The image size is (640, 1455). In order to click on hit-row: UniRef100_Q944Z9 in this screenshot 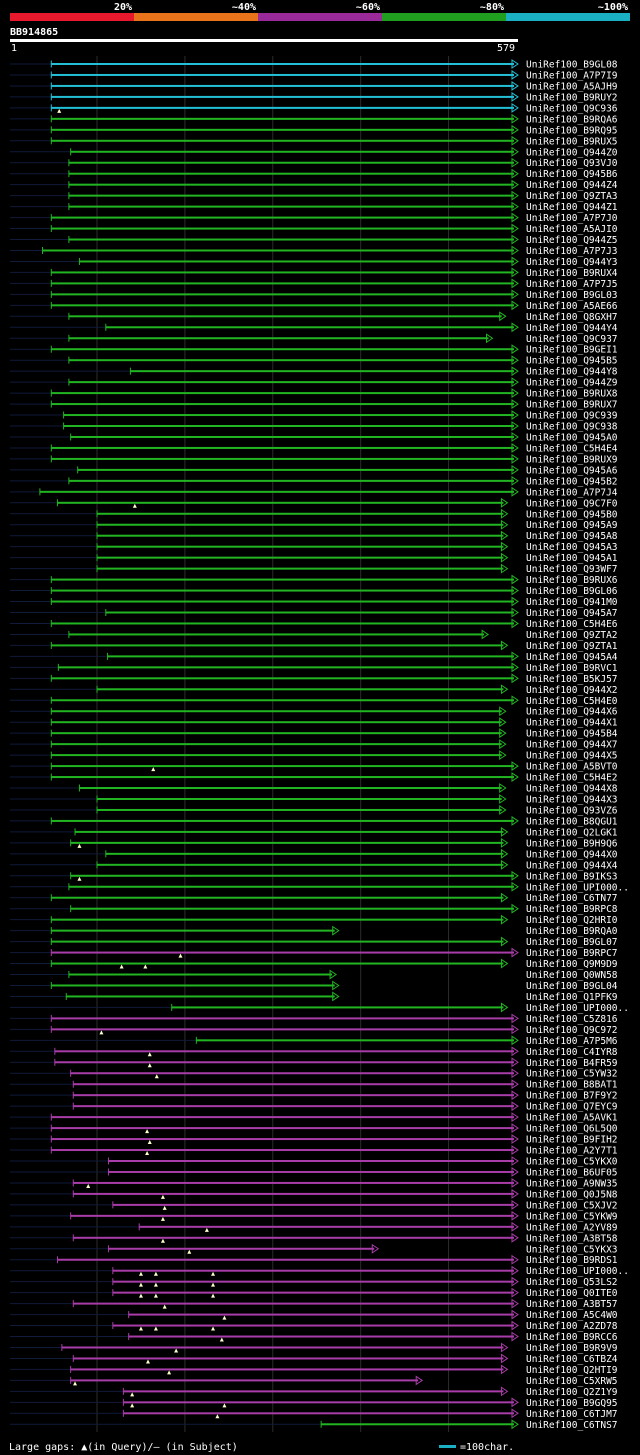, I will do `click(314, 383)`.